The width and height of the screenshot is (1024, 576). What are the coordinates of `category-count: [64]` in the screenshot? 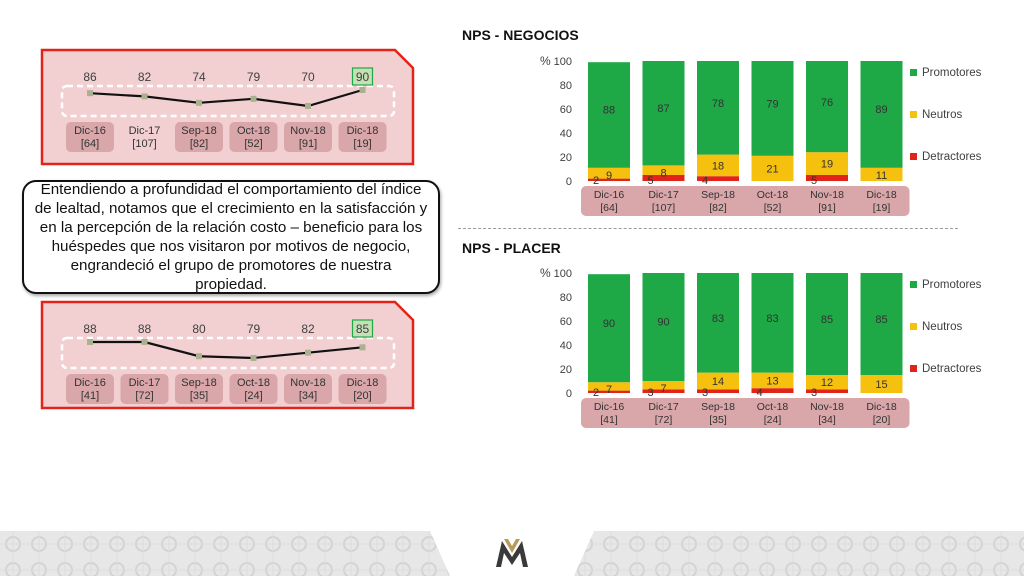 It's located at (609, 208).